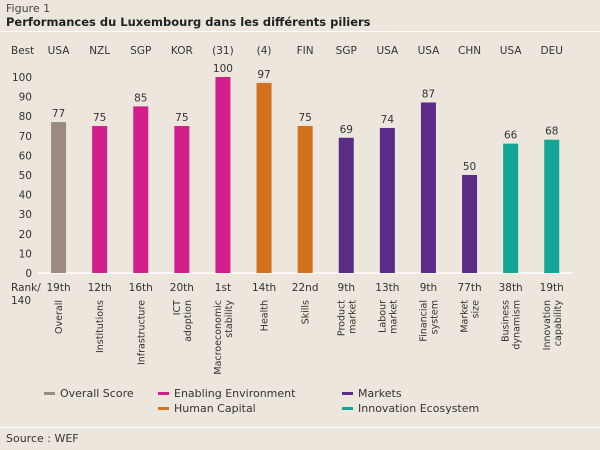 This screenshot has height=450, width=600. What do you see at coordinates (25, 137) in the screenshot?
I see `y-tick-label: 70` at bounding box center [25, 137].